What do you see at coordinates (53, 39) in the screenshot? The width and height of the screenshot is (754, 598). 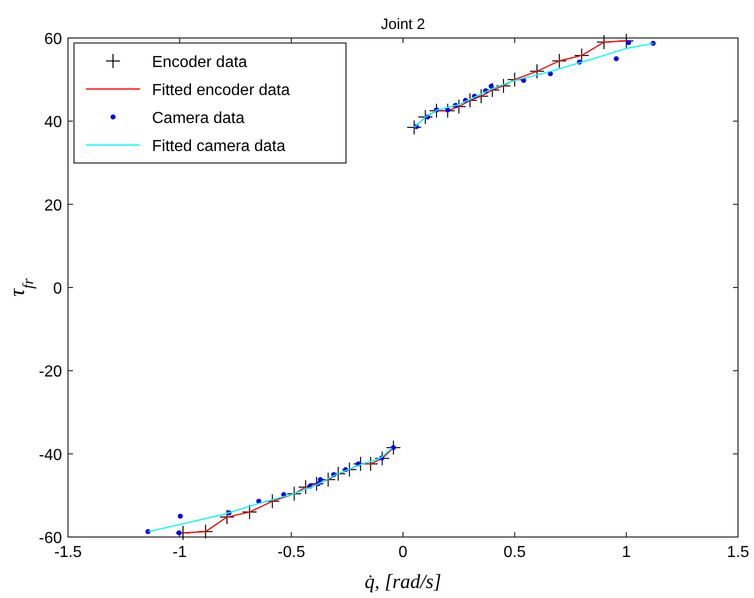 I see `y-tick-label: 60` at bounding box center [53, 39].